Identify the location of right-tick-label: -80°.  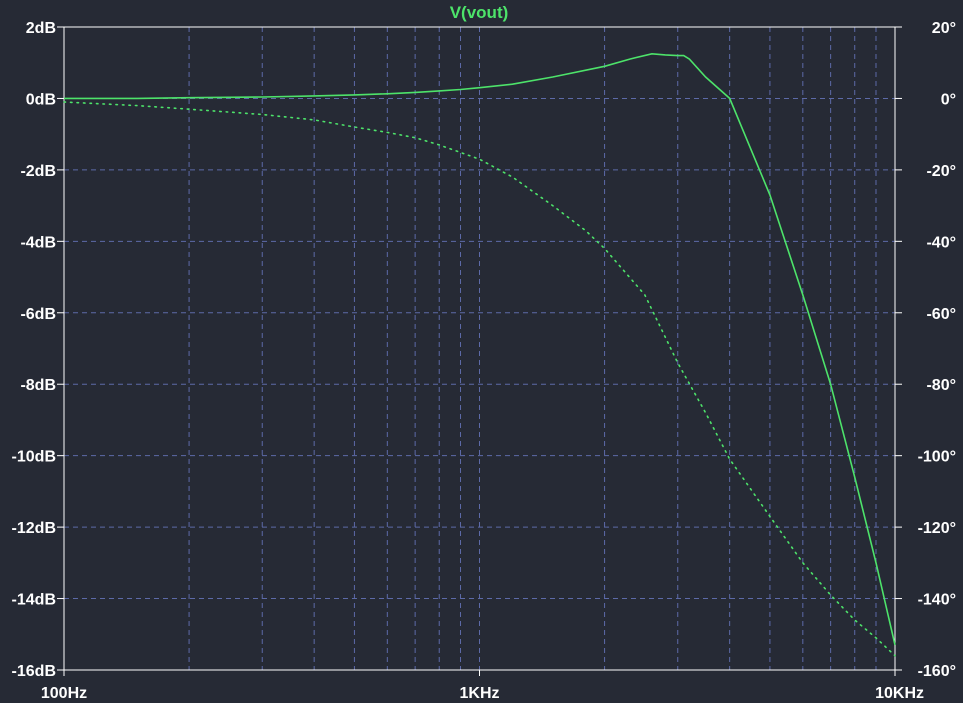
(941, 385).